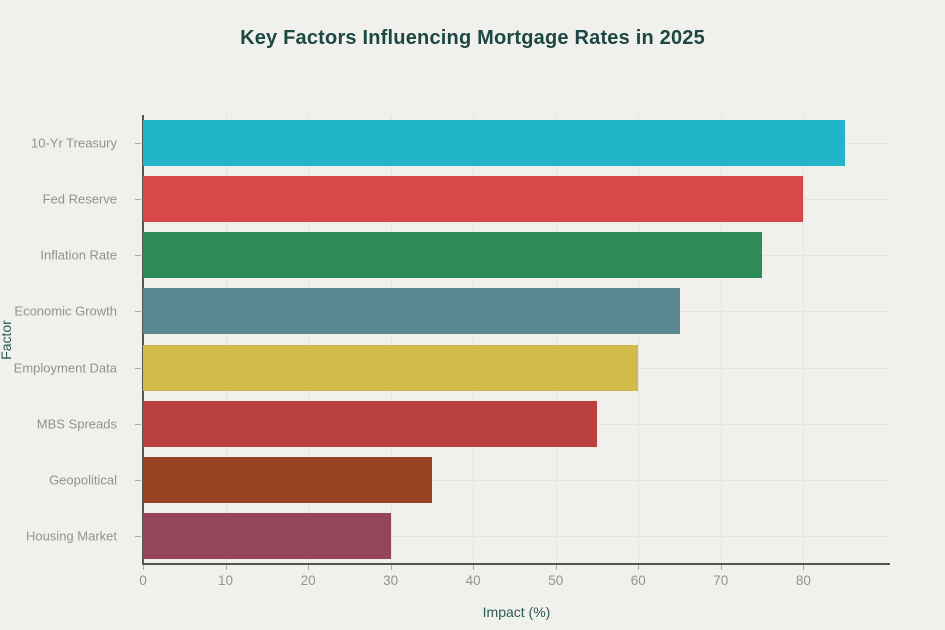 The height and width of the screenshot is (630, 945). I want to click on bar-economic-growth, so click(411, 311).